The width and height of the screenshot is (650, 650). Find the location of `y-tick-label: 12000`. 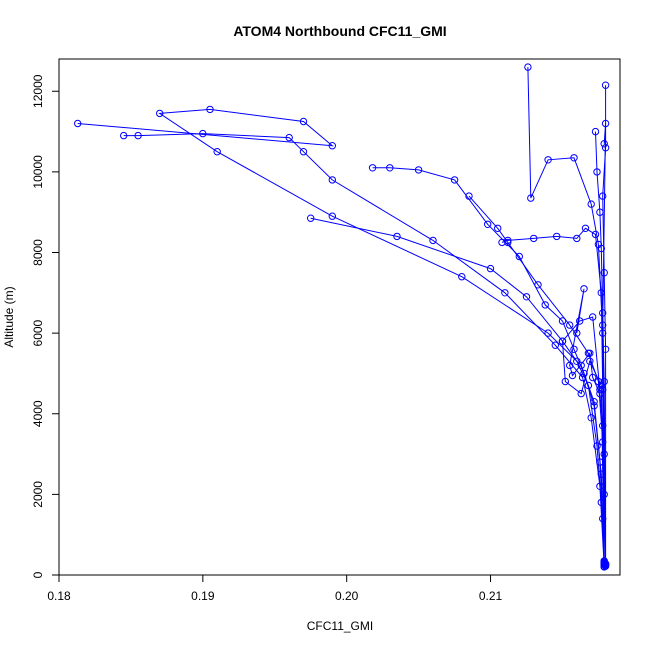

y-tick-label: 12000 is located at coordinates (38, 91).